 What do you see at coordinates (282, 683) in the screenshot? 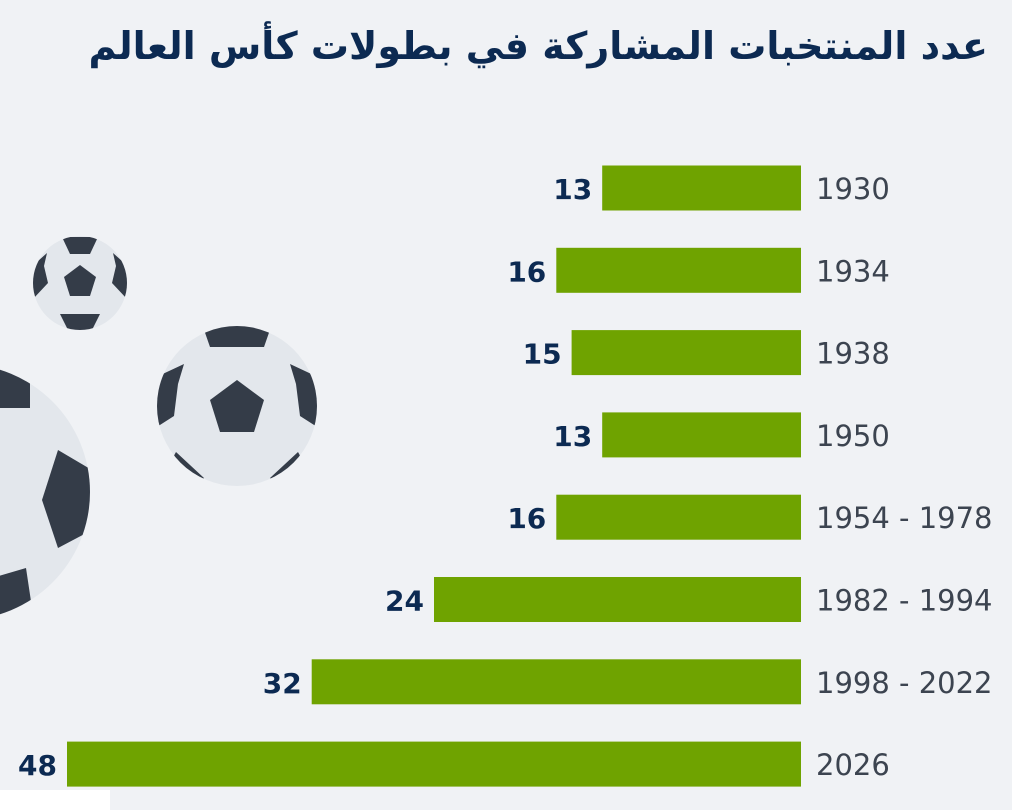
I see `bar-value-label: 32` at bounding box center [282, 683].